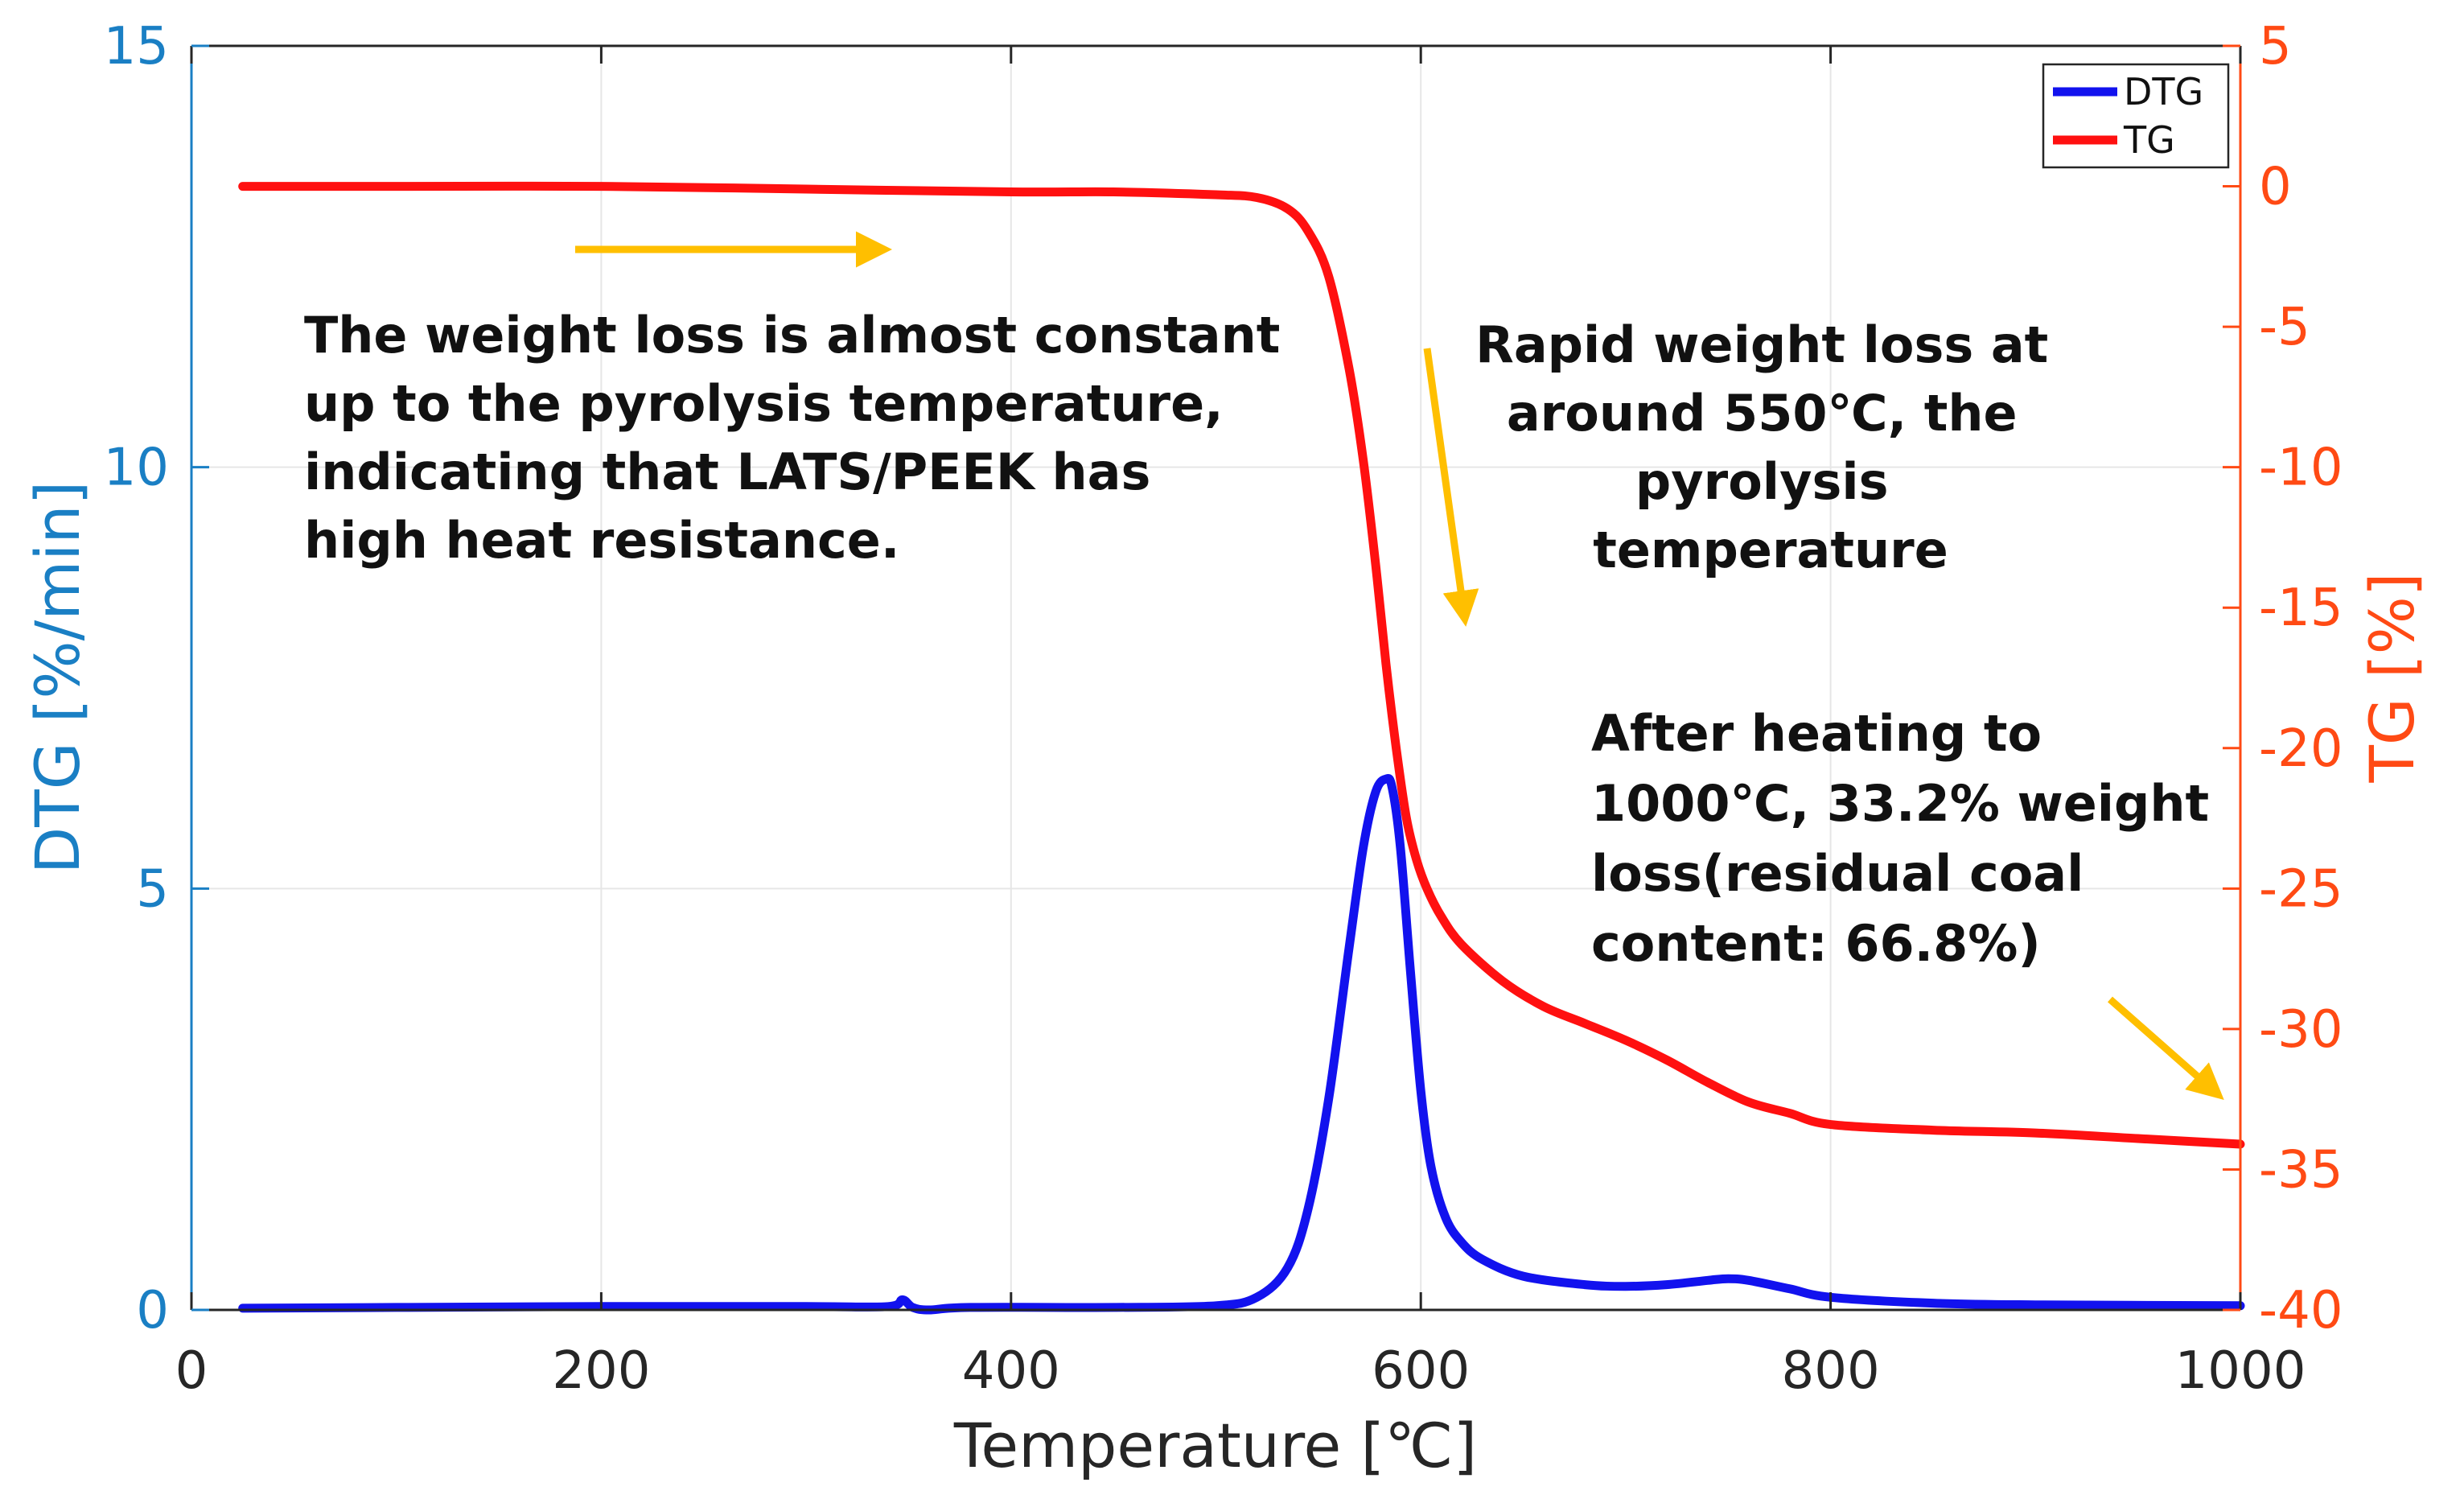  What do you see at coordinates (2301, 889) in the screenshot?
I see `right-y-tick-label: -25` at bounding box center [2301, 889].